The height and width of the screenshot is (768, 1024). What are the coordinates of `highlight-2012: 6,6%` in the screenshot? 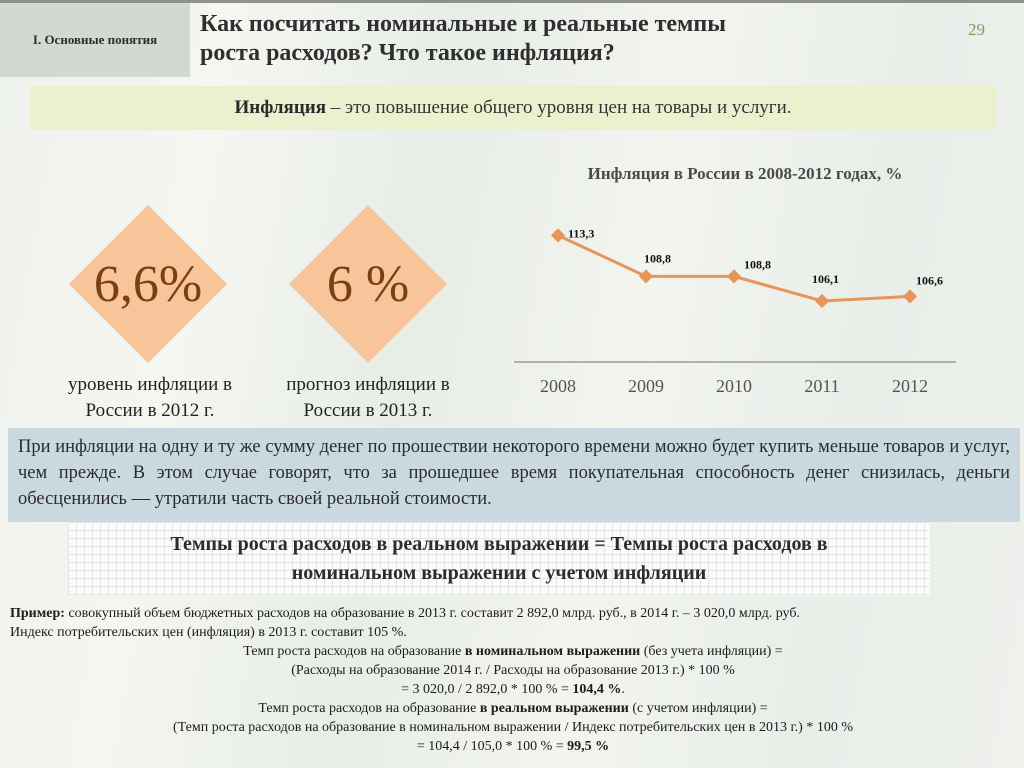 It's located at (148, 284).